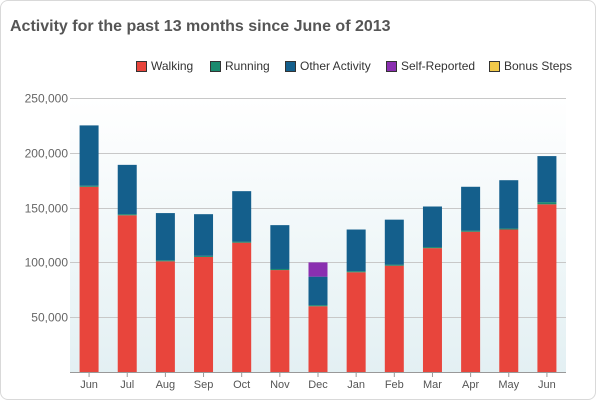 The width and height of the screenshot is (598, 402). I want to click on x-tick-label: Jul, so click(127, 385).